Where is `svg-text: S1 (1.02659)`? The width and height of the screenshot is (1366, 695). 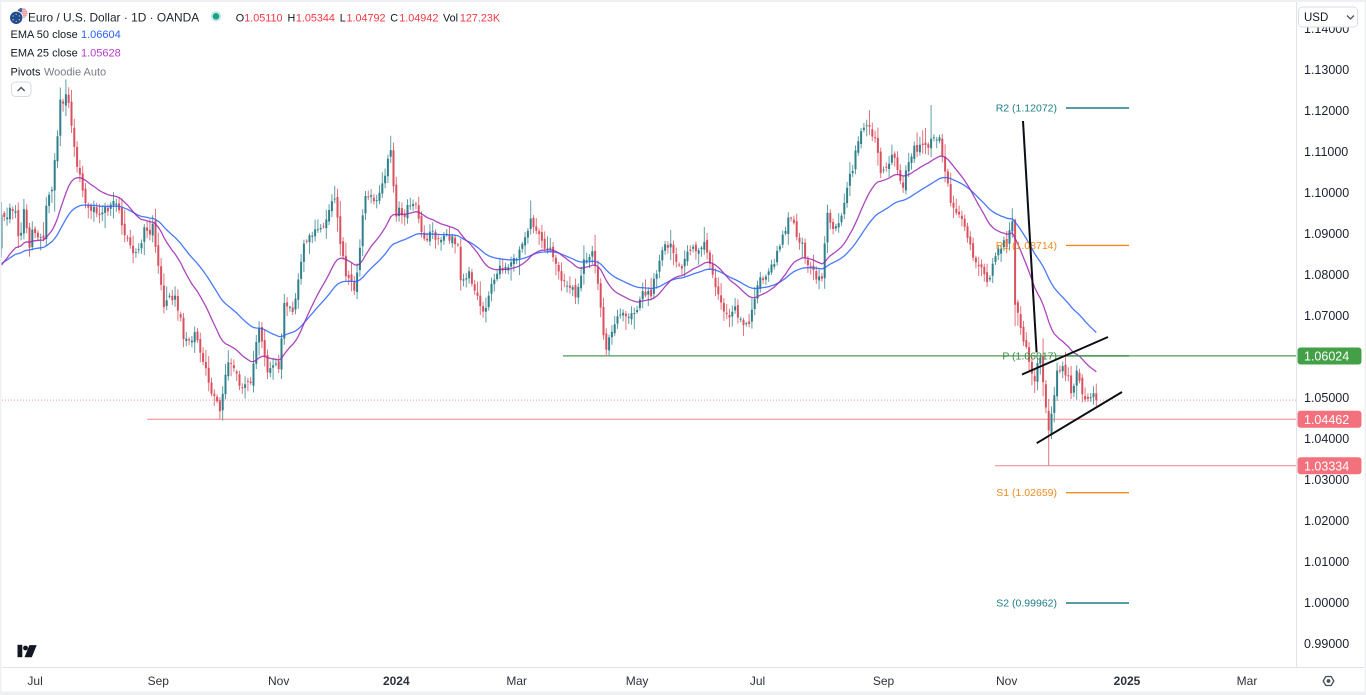
svg-text: S1 (1.02659) is located at coordinates (1026, 493).